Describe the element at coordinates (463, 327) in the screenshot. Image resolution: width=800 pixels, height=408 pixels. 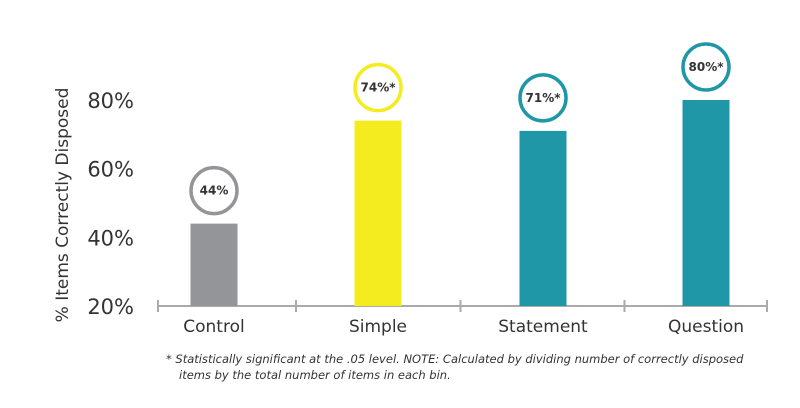
I see `category-labels: Control Simple Statement Question` at that location.